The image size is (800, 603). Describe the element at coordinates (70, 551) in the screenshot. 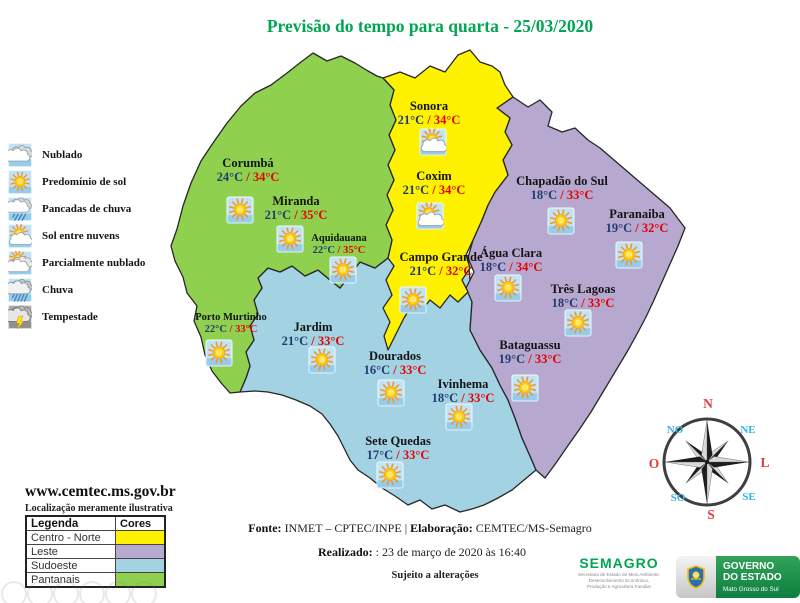

I see `region-label: Leste` at that location.